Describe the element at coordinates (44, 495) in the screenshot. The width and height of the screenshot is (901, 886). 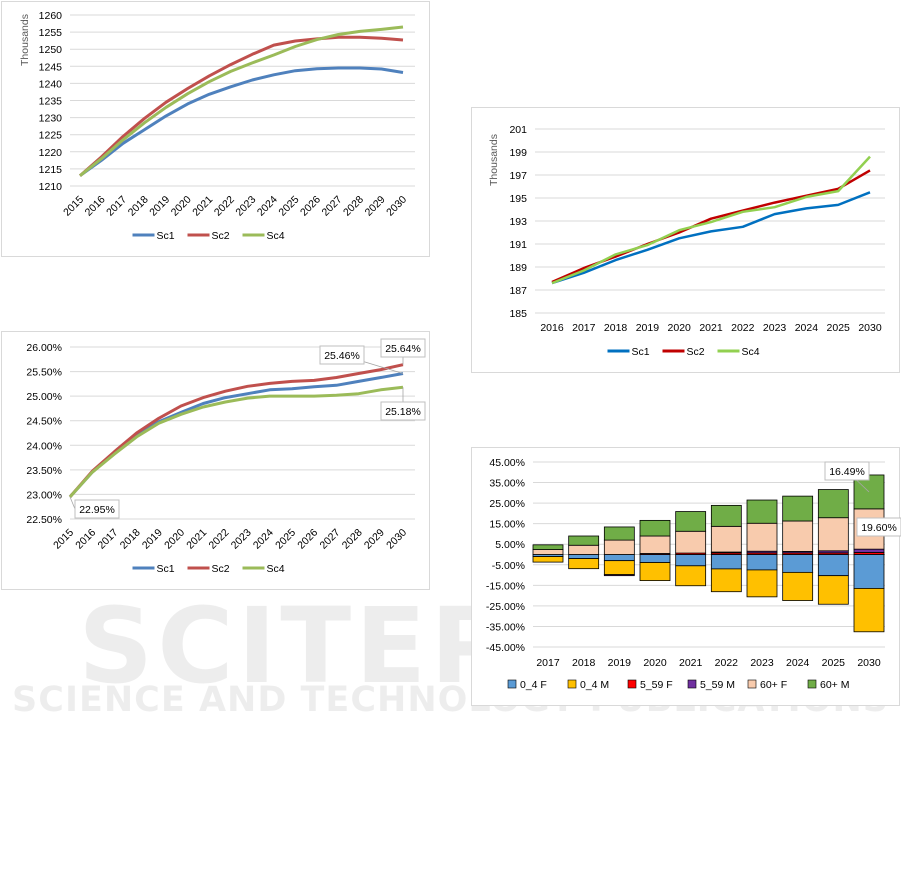
I see `y-tick-label: 23.00%` at that location.